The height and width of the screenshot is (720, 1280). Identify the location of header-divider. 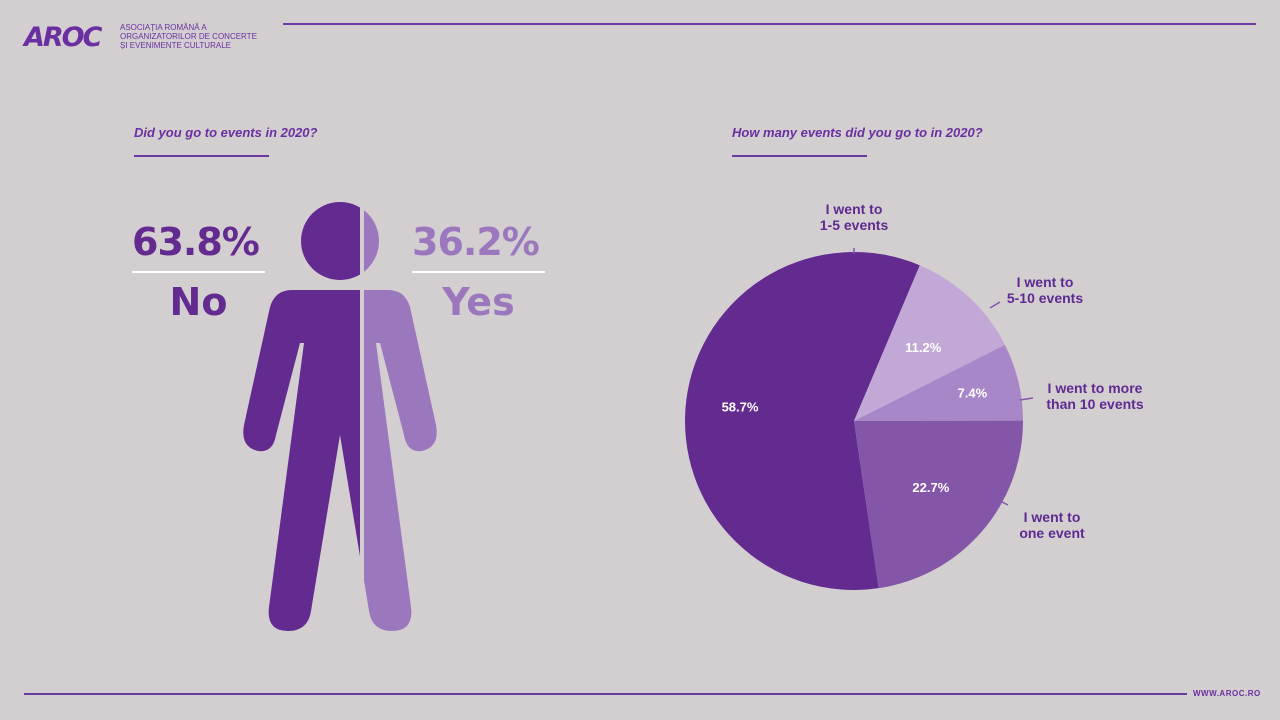
(769, 24).